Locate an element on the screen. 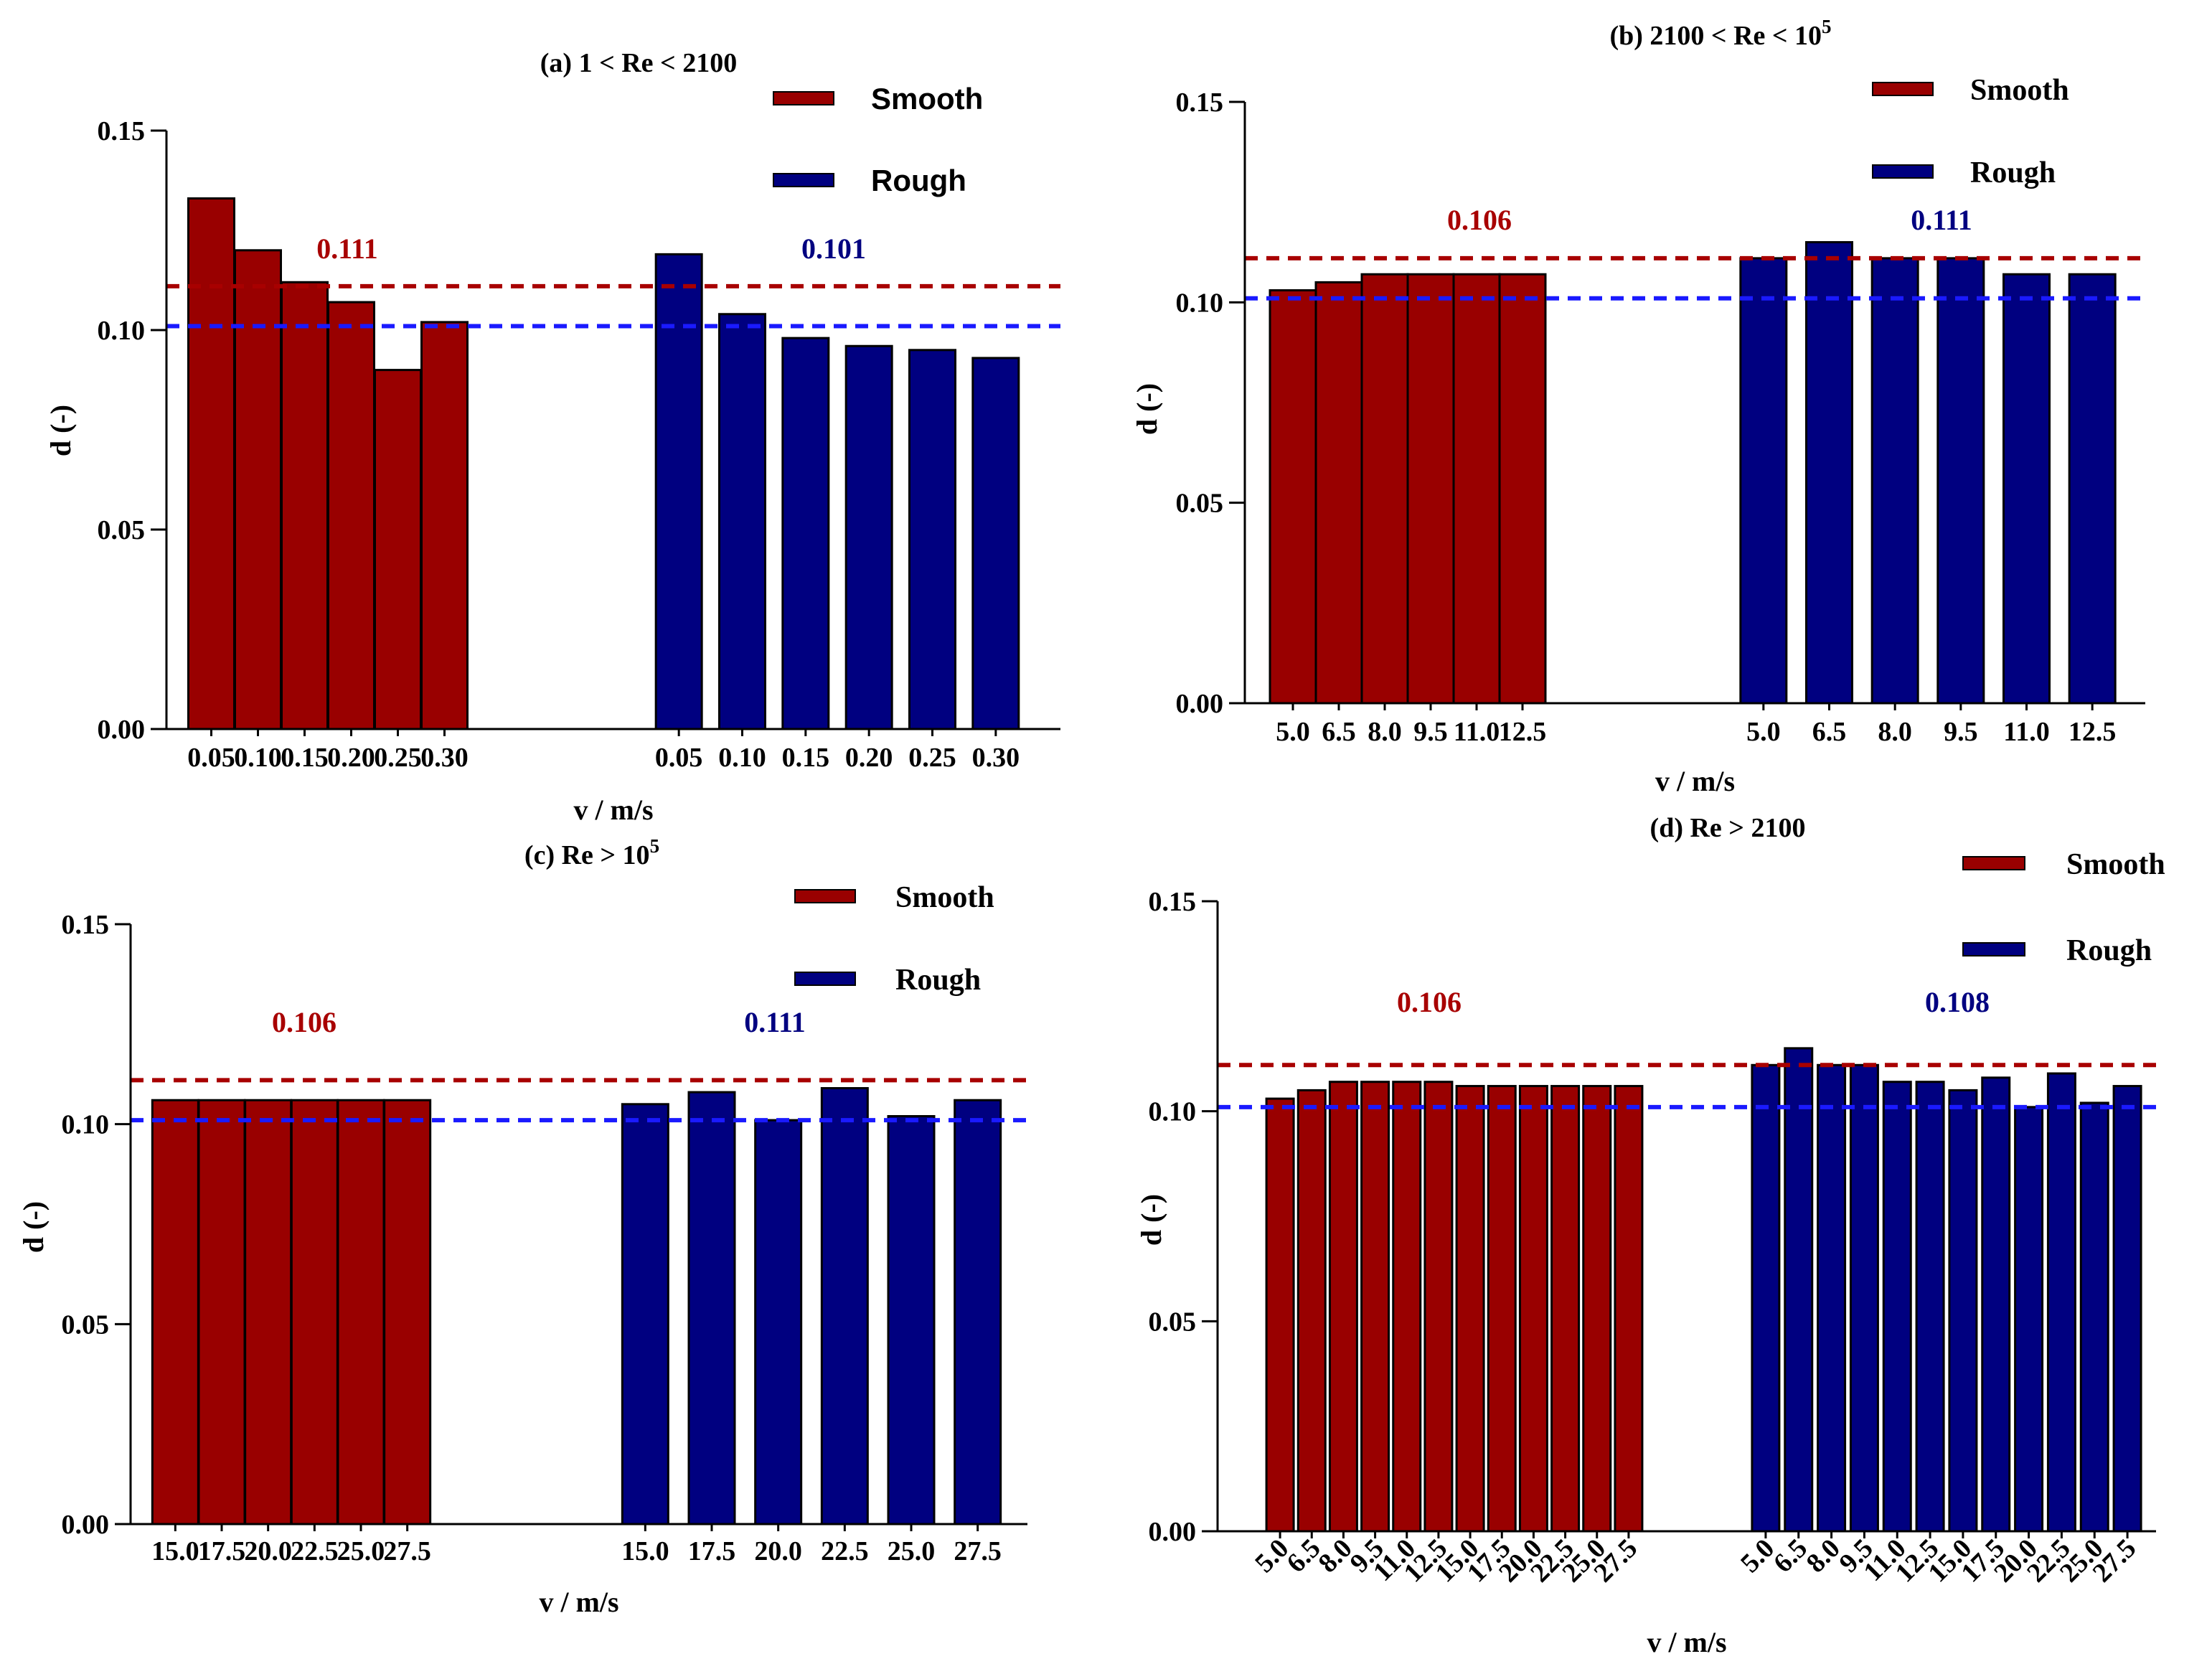  annotation-smooth: 0.111 is located at coordinates (347, 248).